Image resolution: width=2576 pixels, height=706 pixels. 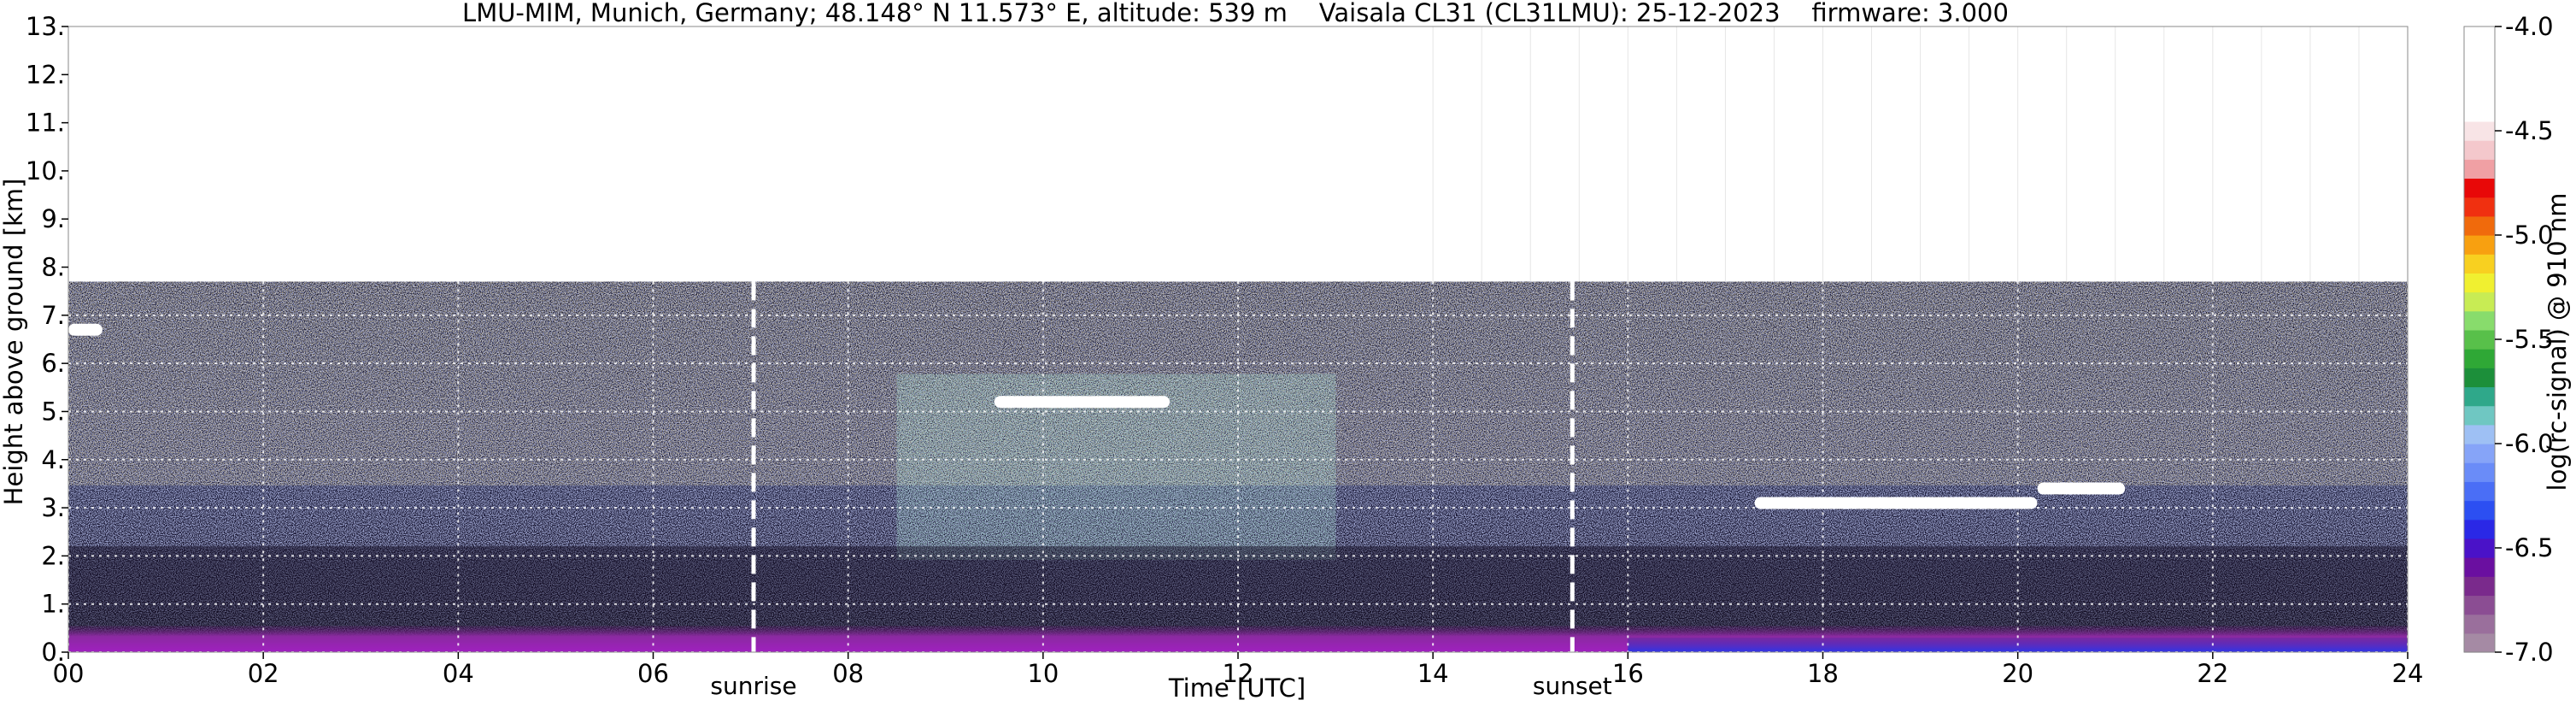 I want to click on x-tick-label: 22, so click(x=2212, y=673).